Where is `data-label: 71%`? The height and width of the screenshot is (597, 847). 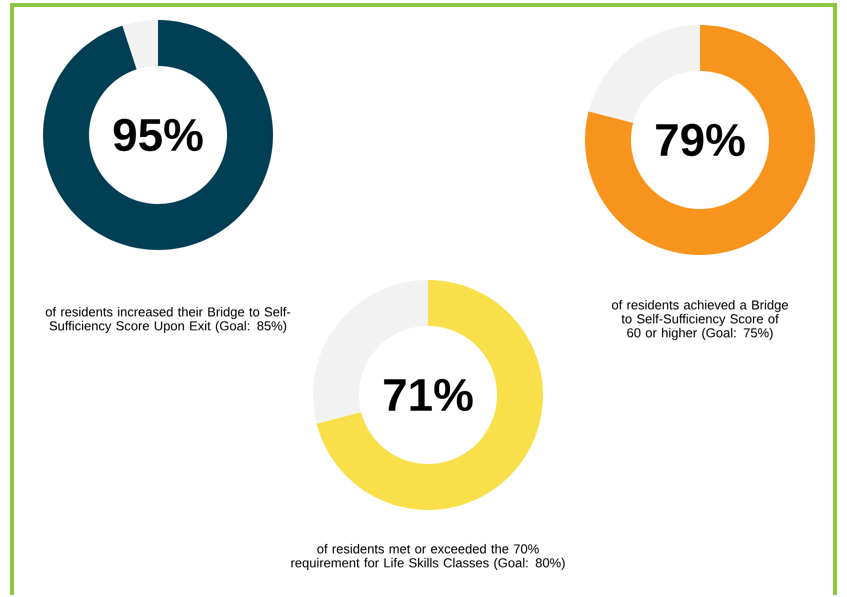
data-label: 71% is located at coordinates (428, 395).